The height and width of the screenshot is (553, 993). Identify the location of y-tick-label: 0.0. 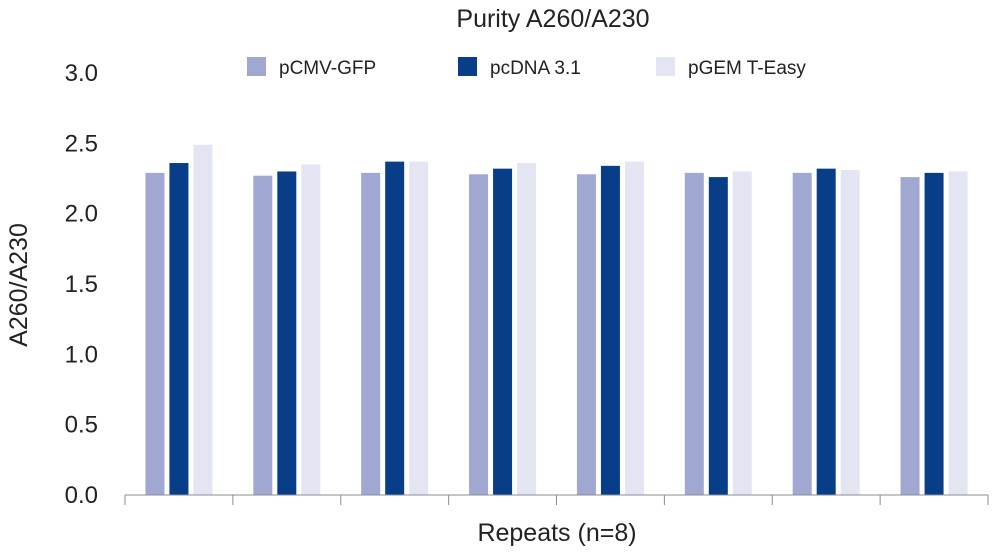
(81, 495).